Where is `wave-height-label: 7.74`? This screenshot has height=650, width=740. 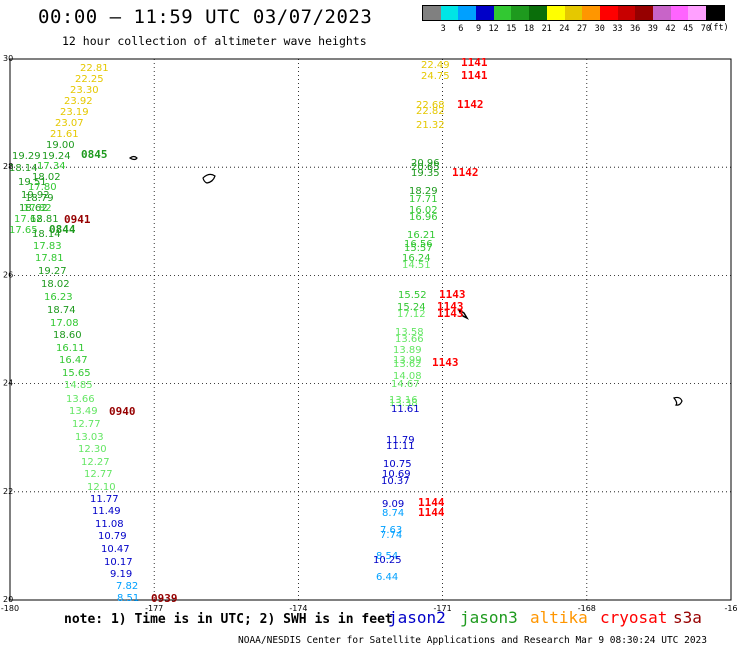 wave-height-label: 7.74 is located at coordinates (391, 535).